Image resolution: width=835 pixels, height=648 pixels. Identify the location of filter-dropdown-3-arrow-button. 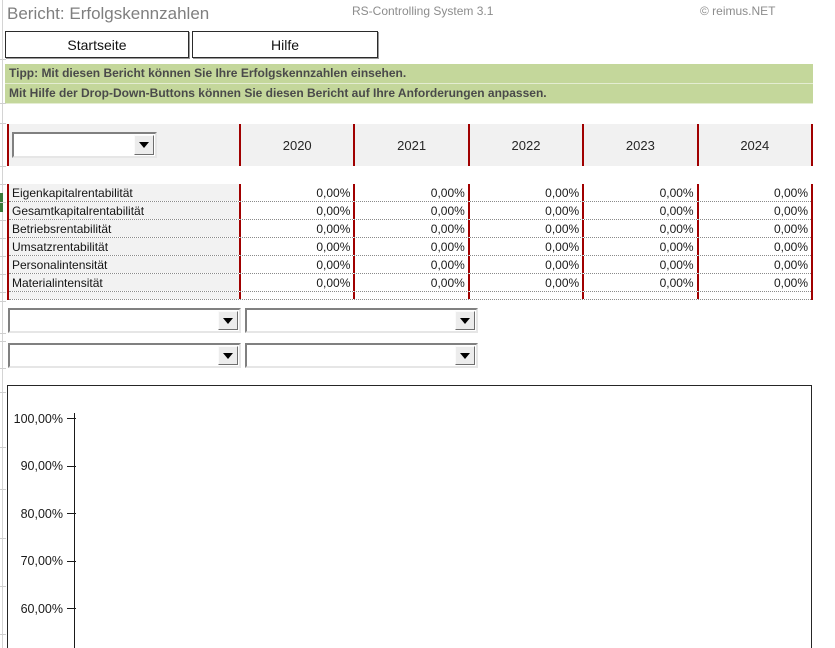
(228, 355).